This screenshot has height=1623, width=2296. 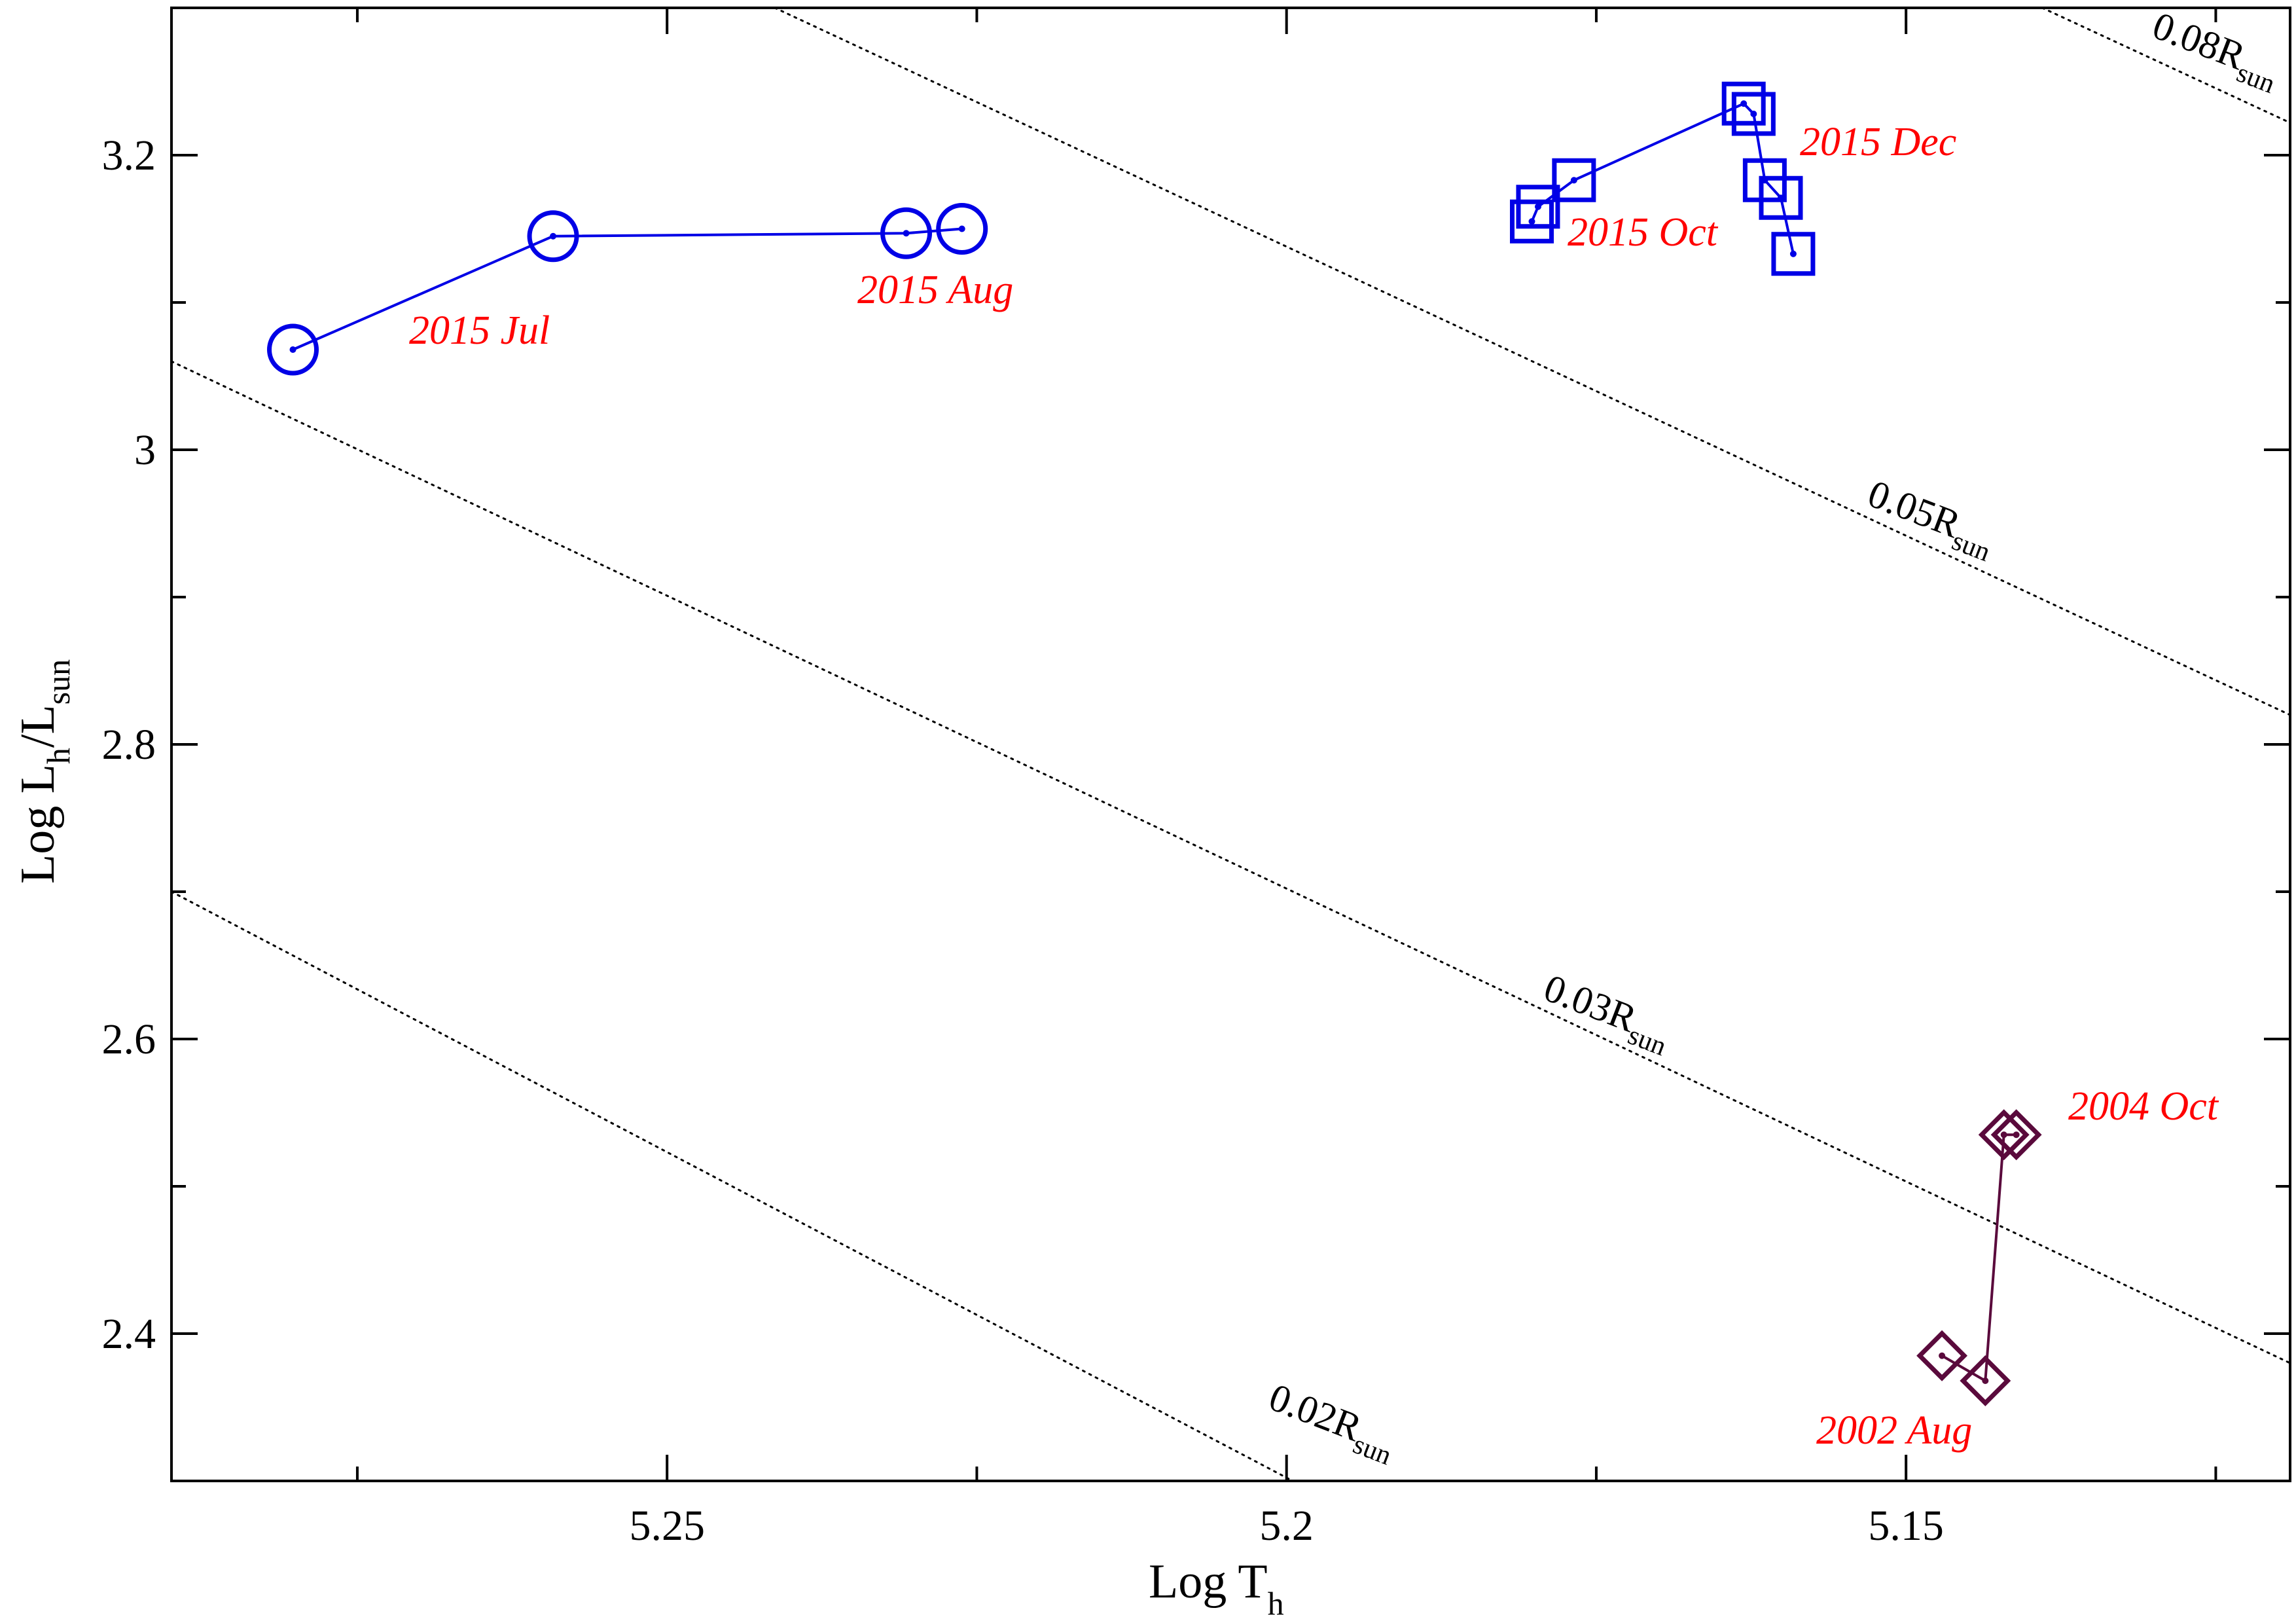 What do you see at coordinates (1894, 1430) in the screenshot?
I see `annotation-2002-aug: 2002 Aug` at bounding box center [1894, 1430].